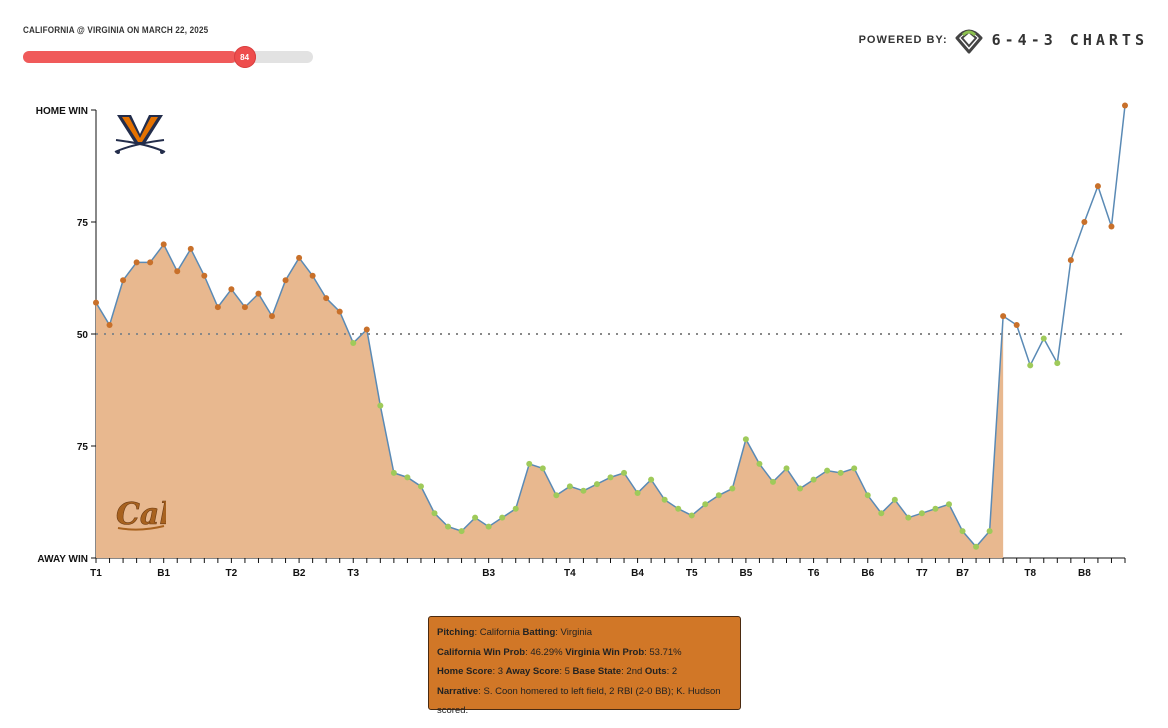 The width and height of the screenshot is (1168, 728). I want to click on play-slider: 84, so click(168, 57).